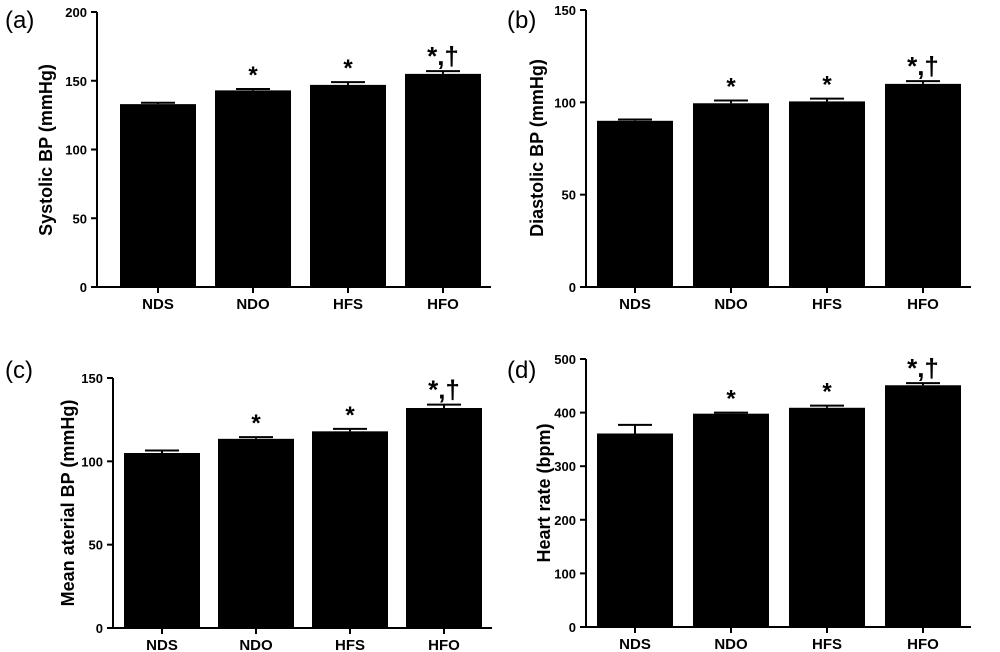 This screenshot has width=1000, height=652. Describe the element at coordinates (565, 413) in the screenshot. I see `y-tick-label: 400` at that location.